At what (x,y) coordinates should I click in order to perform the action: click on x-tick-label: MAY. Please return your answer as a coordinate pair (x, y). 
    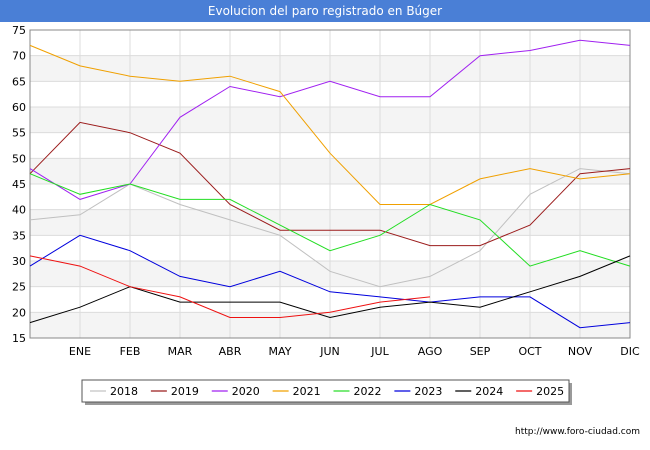
    Looking at the image, I should click on (280, 351).